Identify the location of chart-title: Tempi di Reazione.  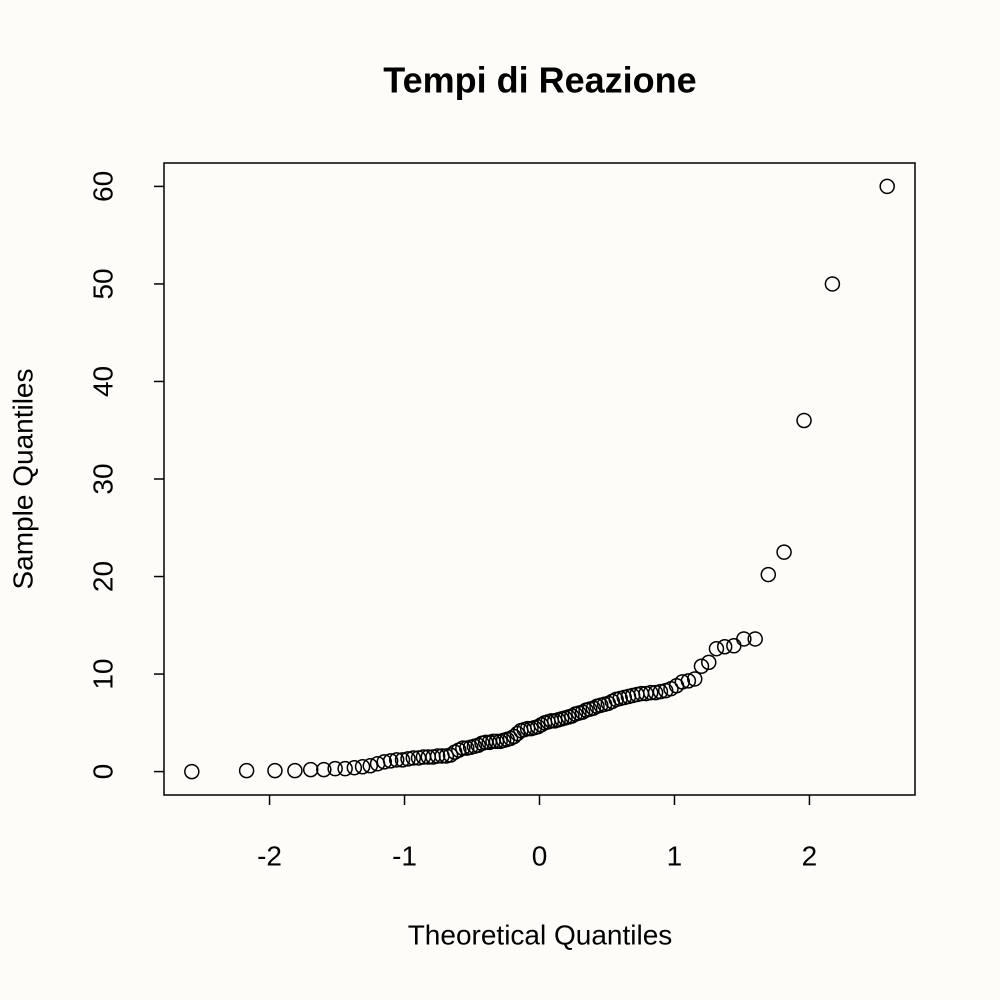
(539, 80).